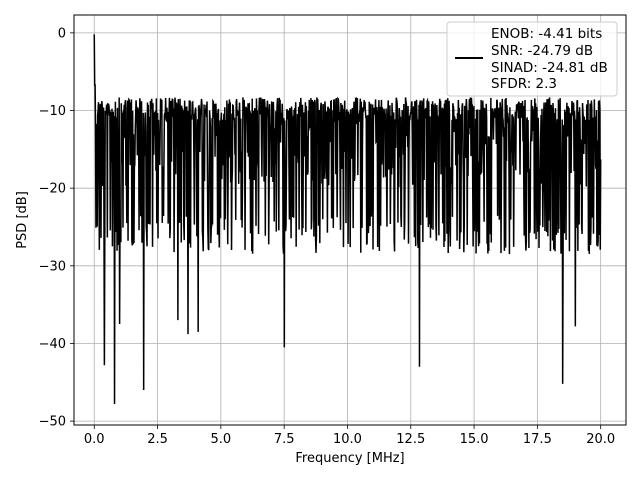 This screenshot has width=640, height=480. What do you see at coordinates (52, 111) in the screenshot?
I see `y-tick-label: −10` at bounding box center [52, 111].